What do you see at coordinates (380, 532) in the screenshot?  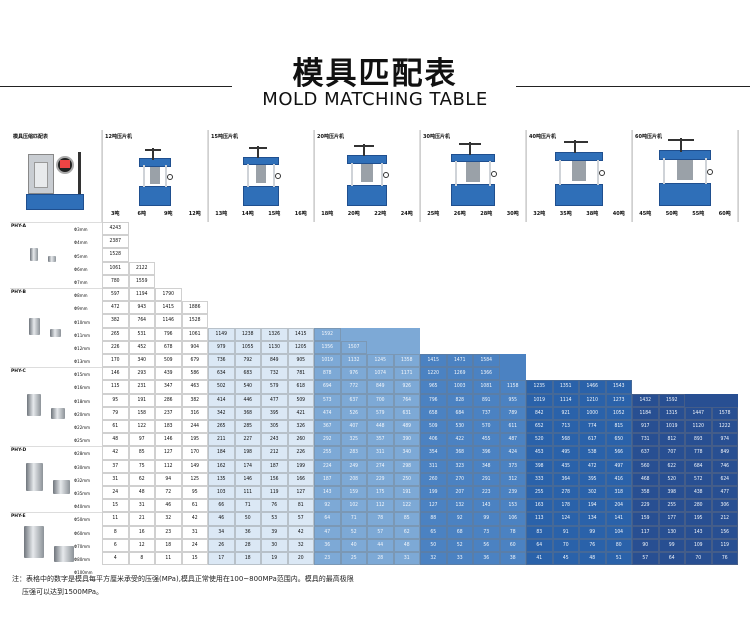 I see `pressure-value-cell: 57` at bounding box center [380, 532].